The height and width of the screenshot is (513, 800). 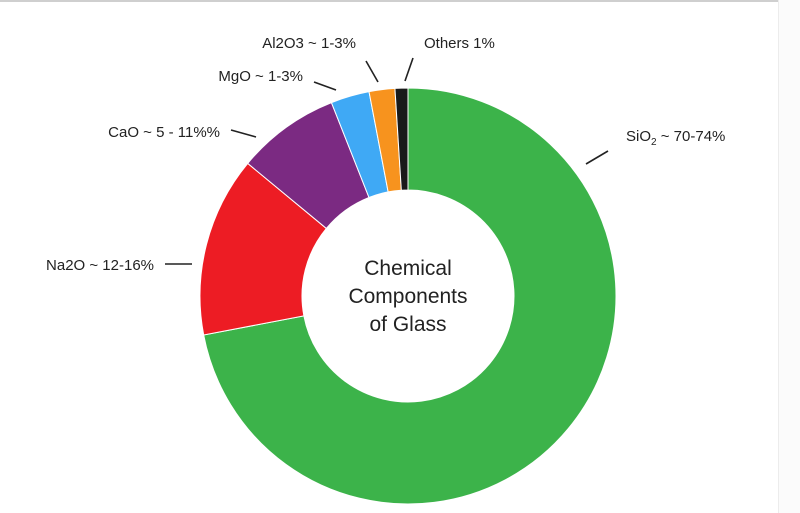 What do you see at coordinates (309, 43) in the screenshot?
I see `slice-label-4: Al2O3 ~ 1-3%` at bounding box center [309, 43].